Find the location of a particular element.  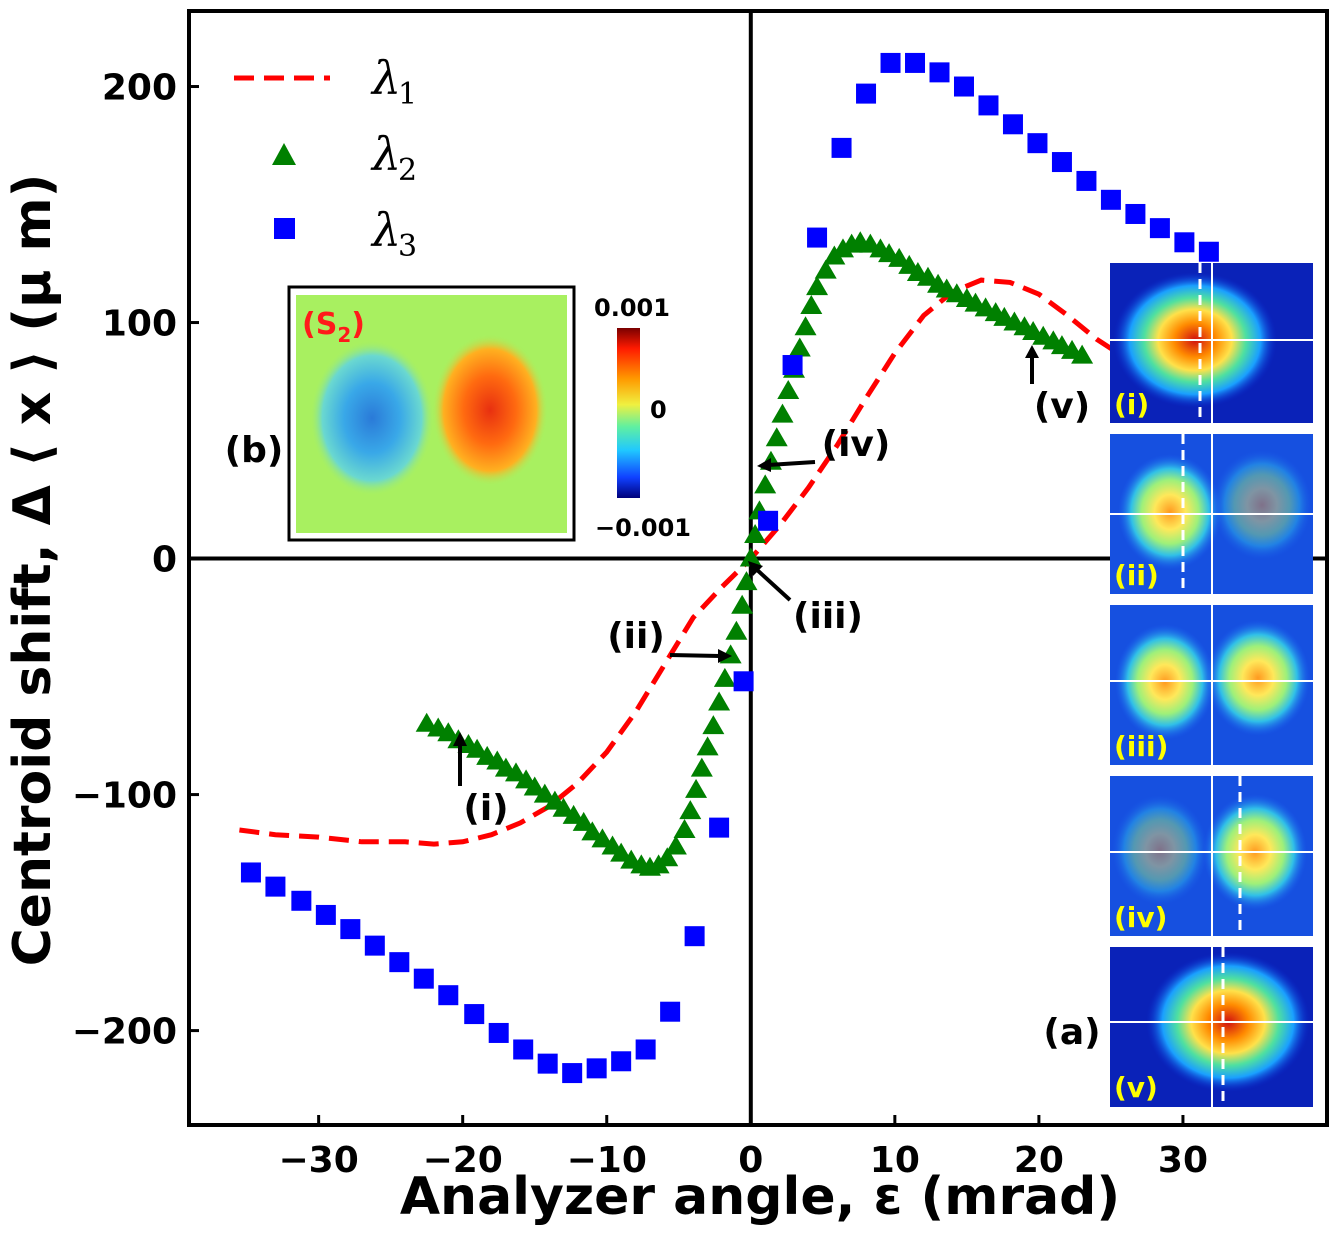

annotation-i: (i) is located at coordinates (485, 808).